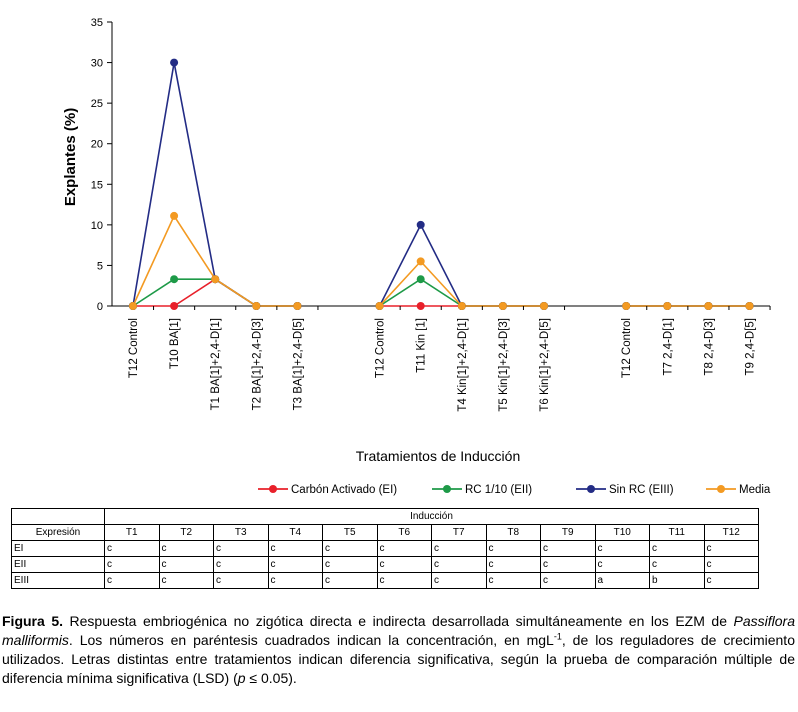  What do you see at coordinates (677, 580) in the screenshot?
I see `table-cell: b` at bounding box center [677, 580].